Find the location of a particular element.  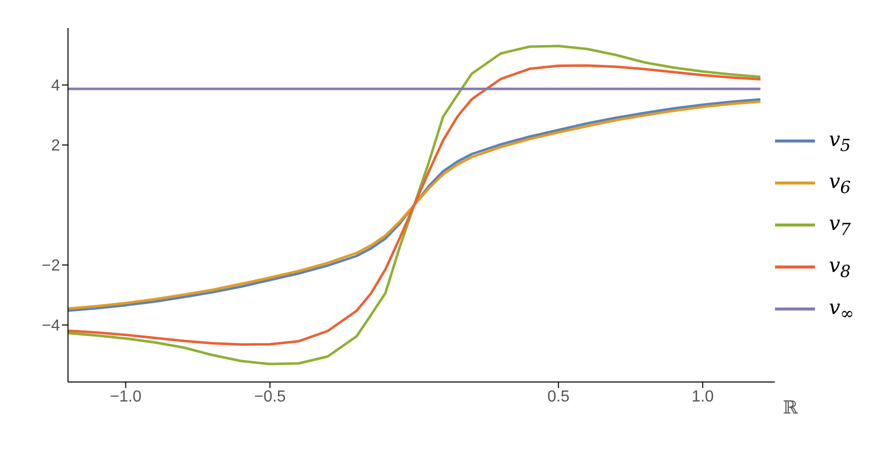

y-tick-label: −4 is located at coordinates (51, 326).